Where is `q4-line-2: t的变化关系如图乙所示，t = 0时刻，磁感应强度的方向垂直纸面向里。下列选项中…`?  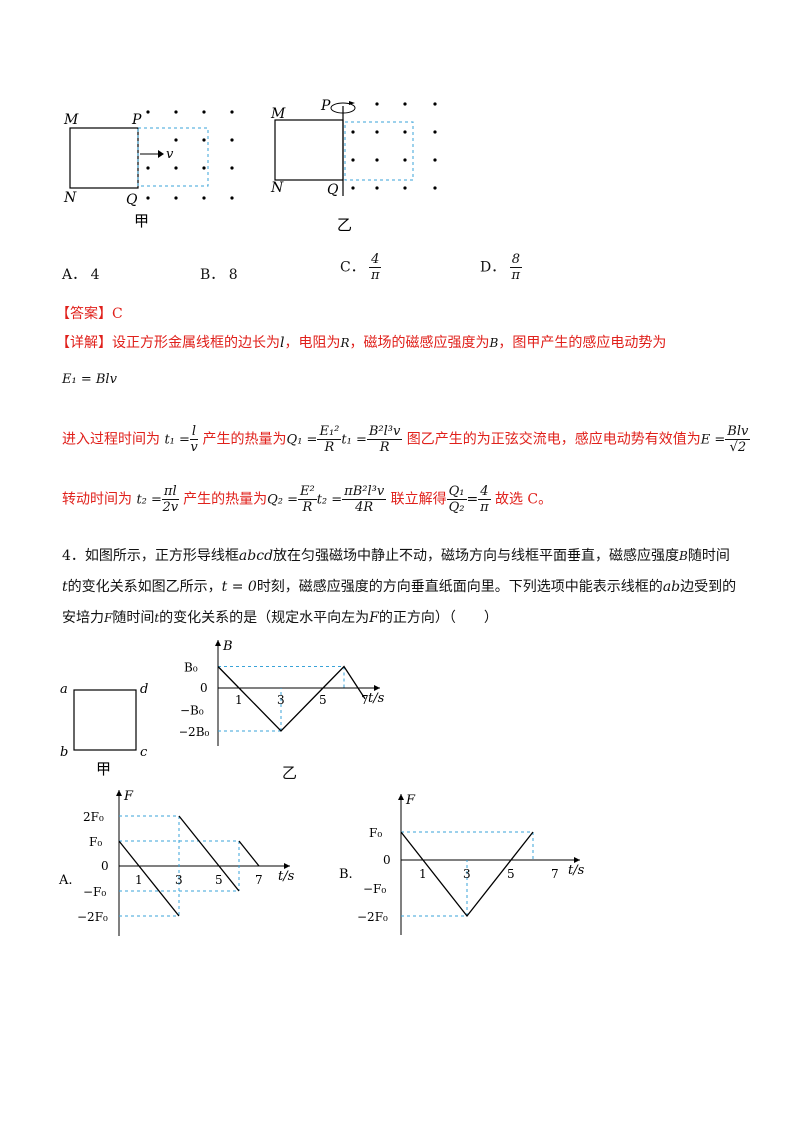 q4-line-2: t的变化关系如图乙所示，t = 0时刻，磁感应强度的方向垂直纸面向里。下列选项中… is located at coordinates (399, 586).